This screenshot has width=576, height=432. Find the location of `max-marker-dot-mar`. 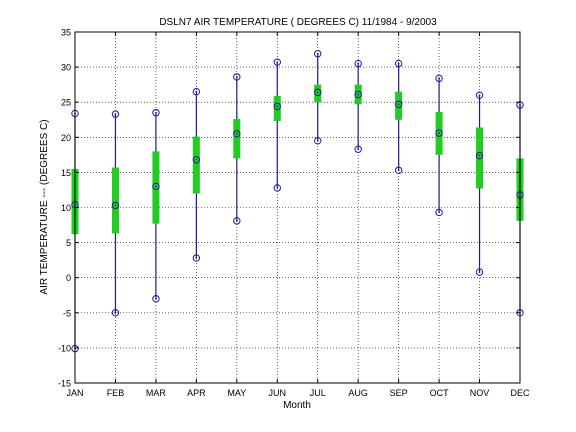

max-marker-dot-mar is located at coordinates (156, 112).